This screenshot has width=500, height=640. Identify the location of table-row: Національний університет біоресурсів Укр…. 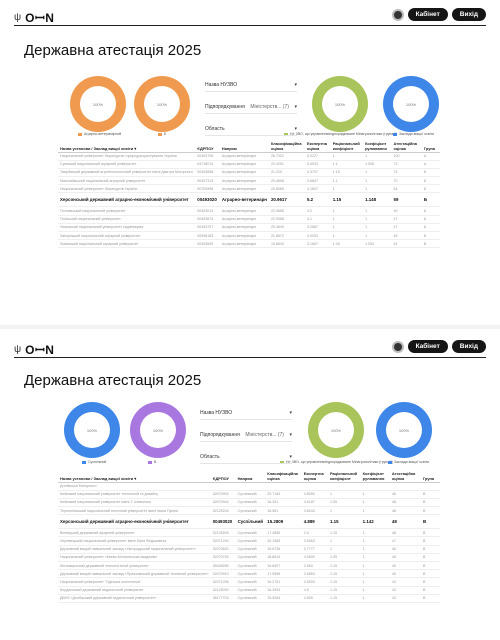
(249, 189).